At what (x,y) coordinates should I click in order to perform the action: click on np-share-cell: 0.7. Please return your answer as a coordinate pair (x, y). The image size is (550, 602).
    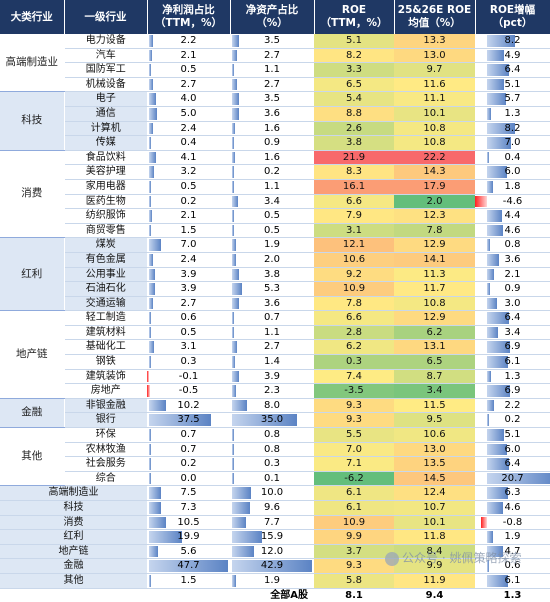
    Looking at the image, I should click on (188, 435).